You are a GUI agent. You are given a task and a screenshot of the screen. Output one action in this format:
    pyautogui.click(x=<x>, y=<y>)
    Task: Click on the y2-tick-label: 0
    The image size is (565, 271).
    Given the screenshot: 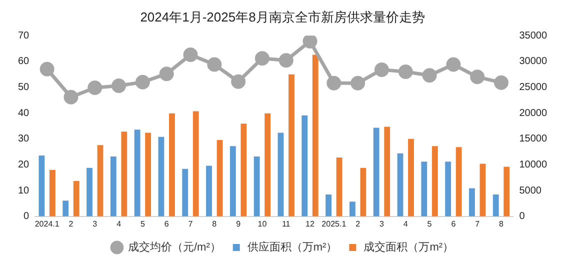 What is the action you would take?
    pyautogui.click(x=522, y=216)
    